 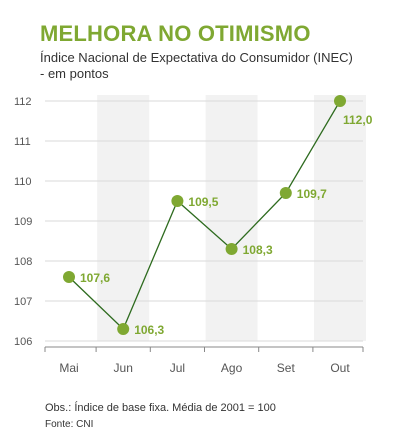 I want to click on data-label: 109,7, so click(x=312, y=194).